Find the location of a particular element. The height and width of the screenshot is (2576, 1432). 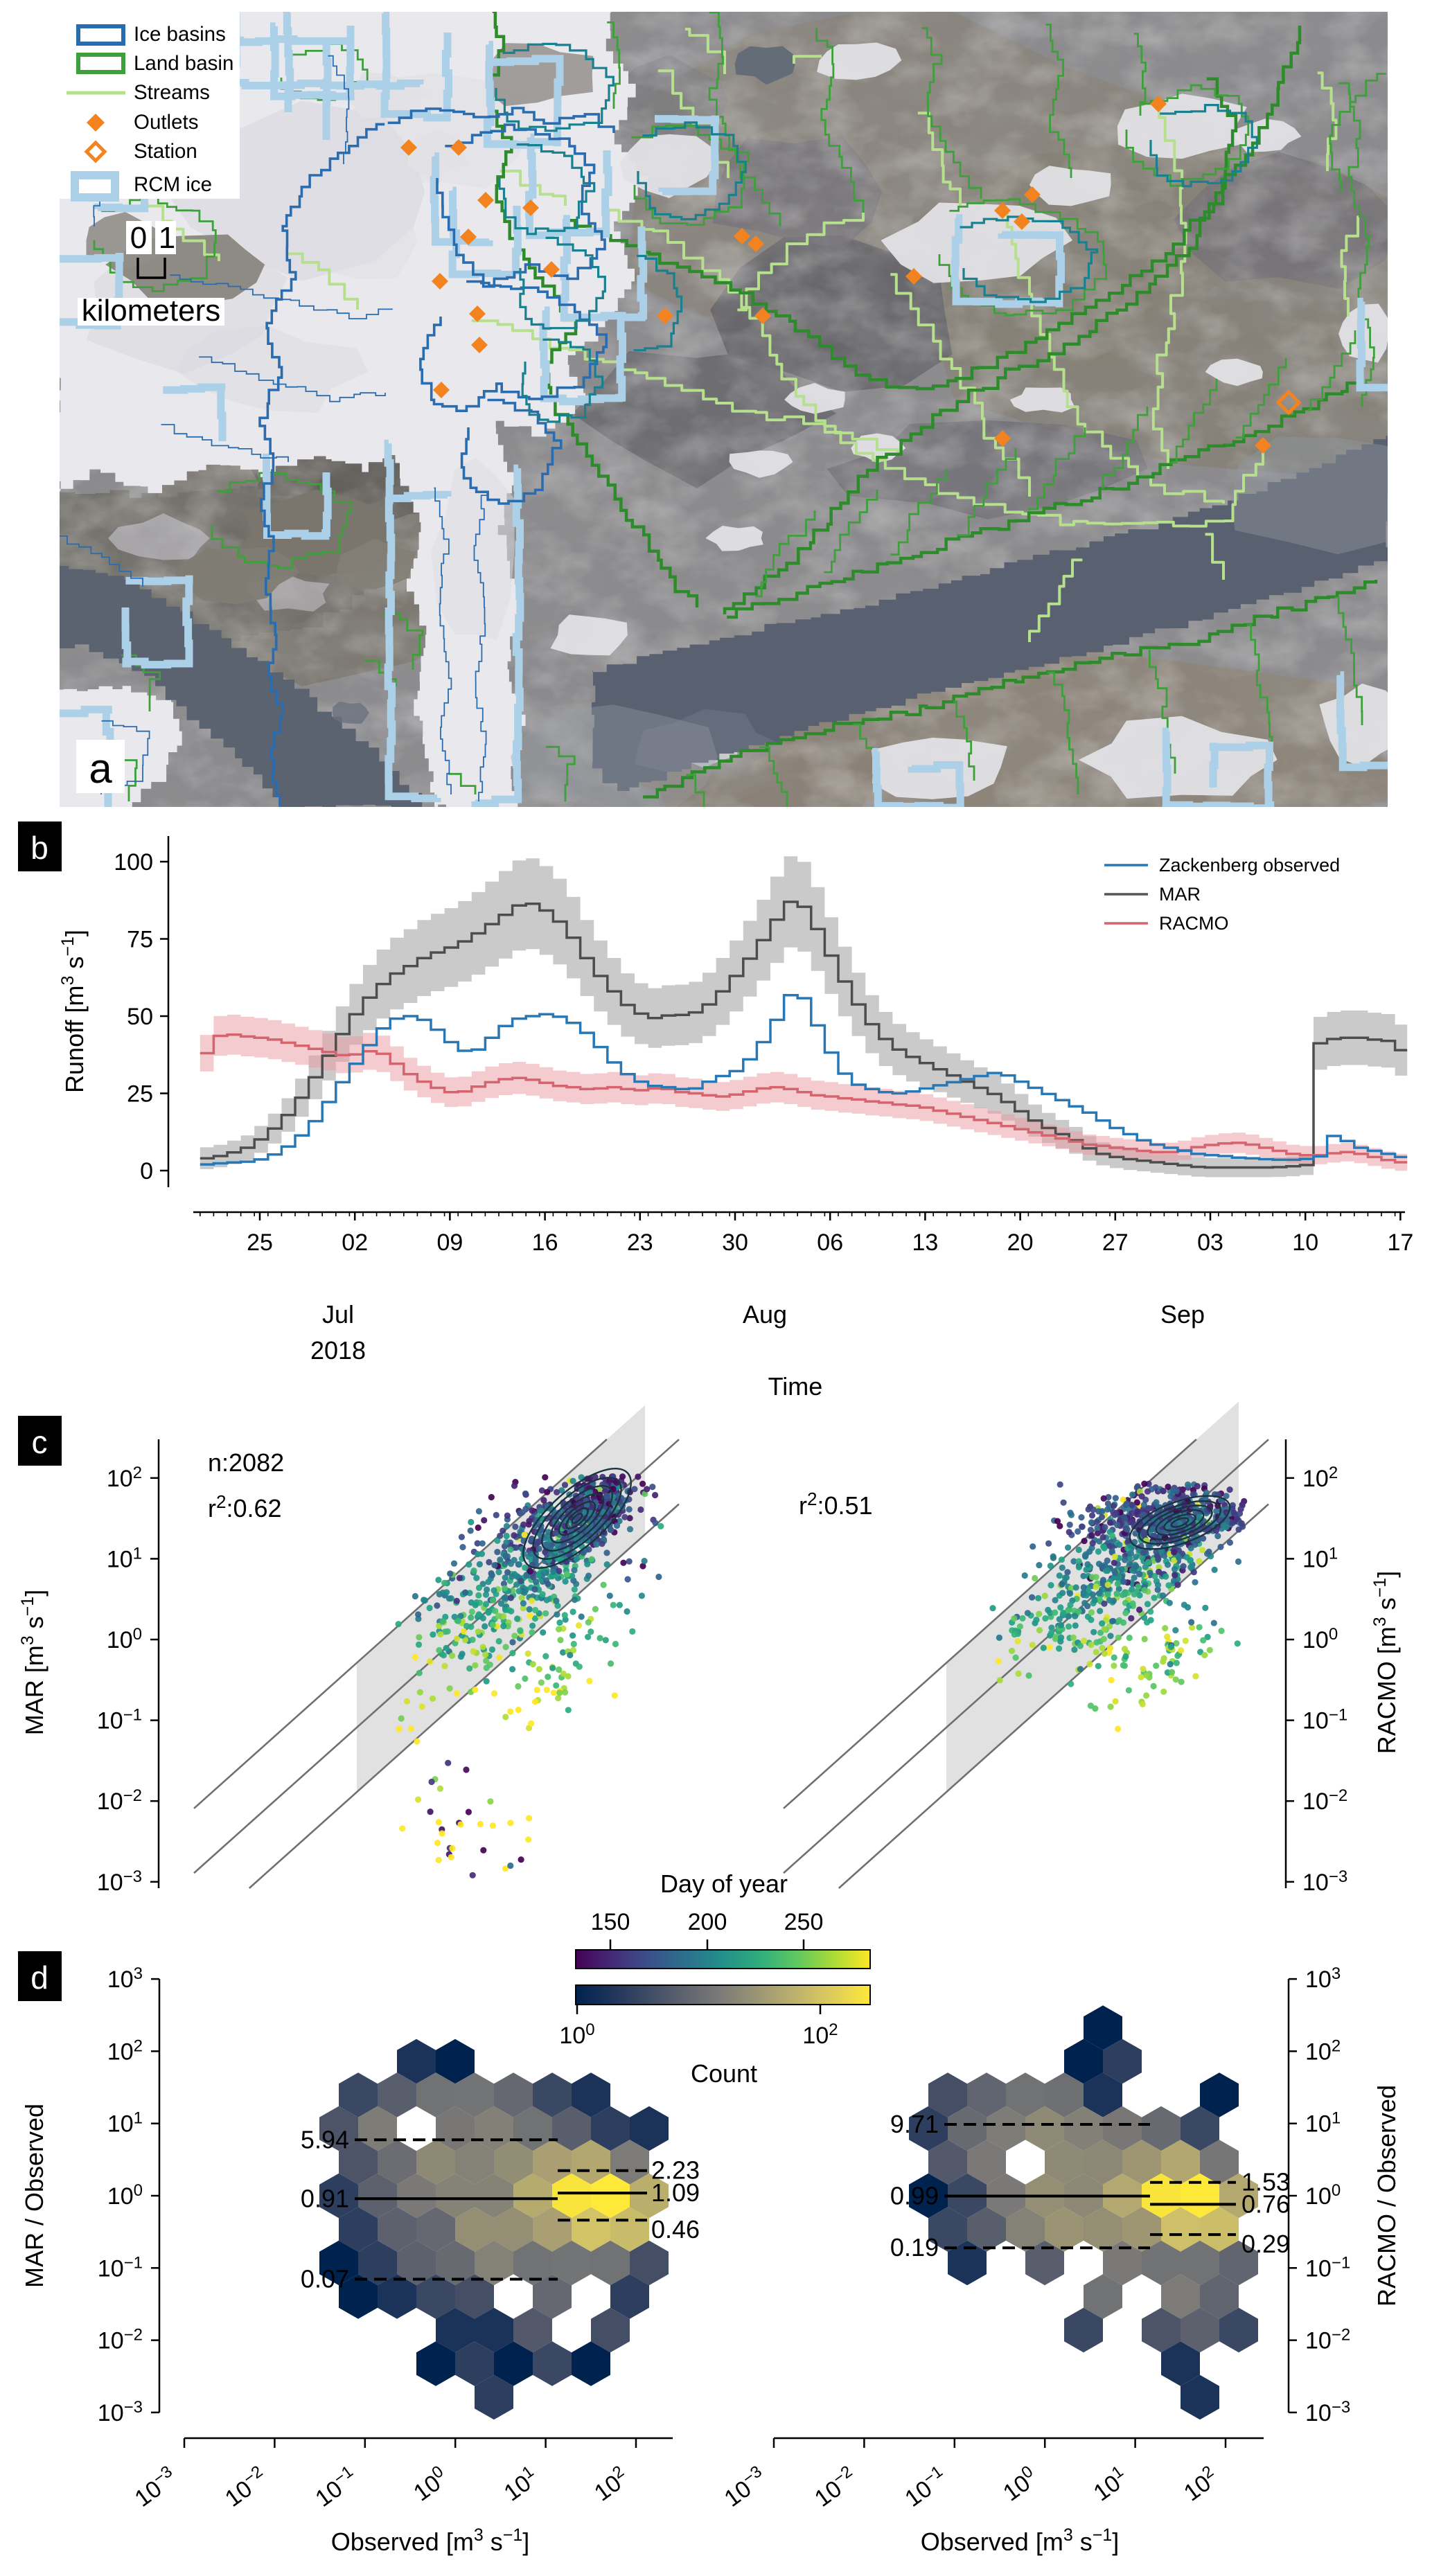

svg-text: 1.09 is located at coordinates (675, 2192).